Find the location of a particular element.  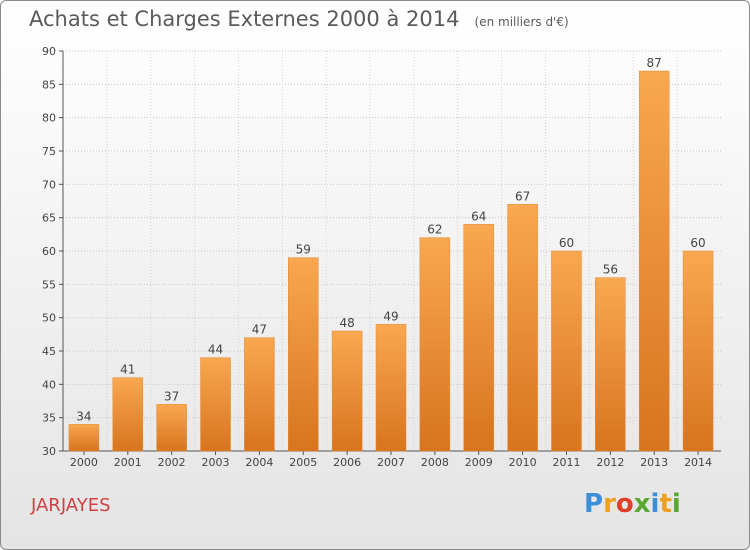

value-label-2009: 64 is located at coordinates (478, 216).